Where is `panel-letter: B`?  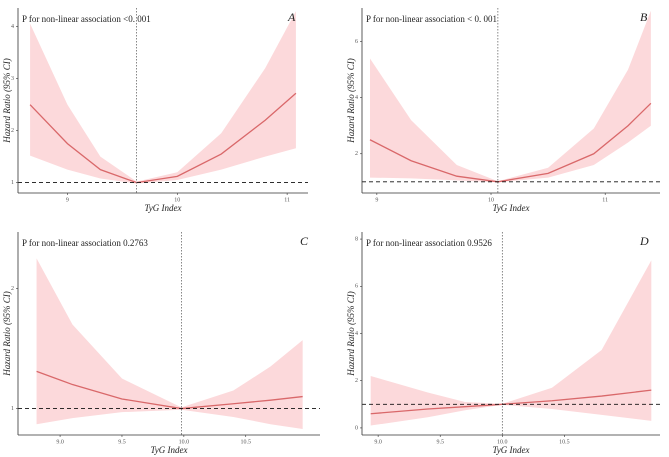 panel-letter: B is located at coordinates (644, 17).